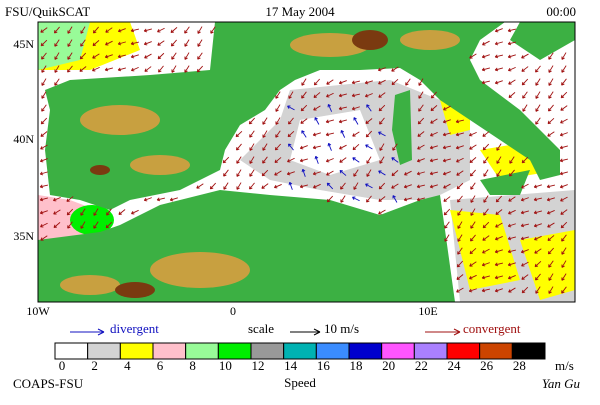 The width and height of the screenshot is (600, 405). What do you see at coordinates (492, 328) in the screenshot?
I see `convergent-label: convergent` at bounding box center [492, 328].